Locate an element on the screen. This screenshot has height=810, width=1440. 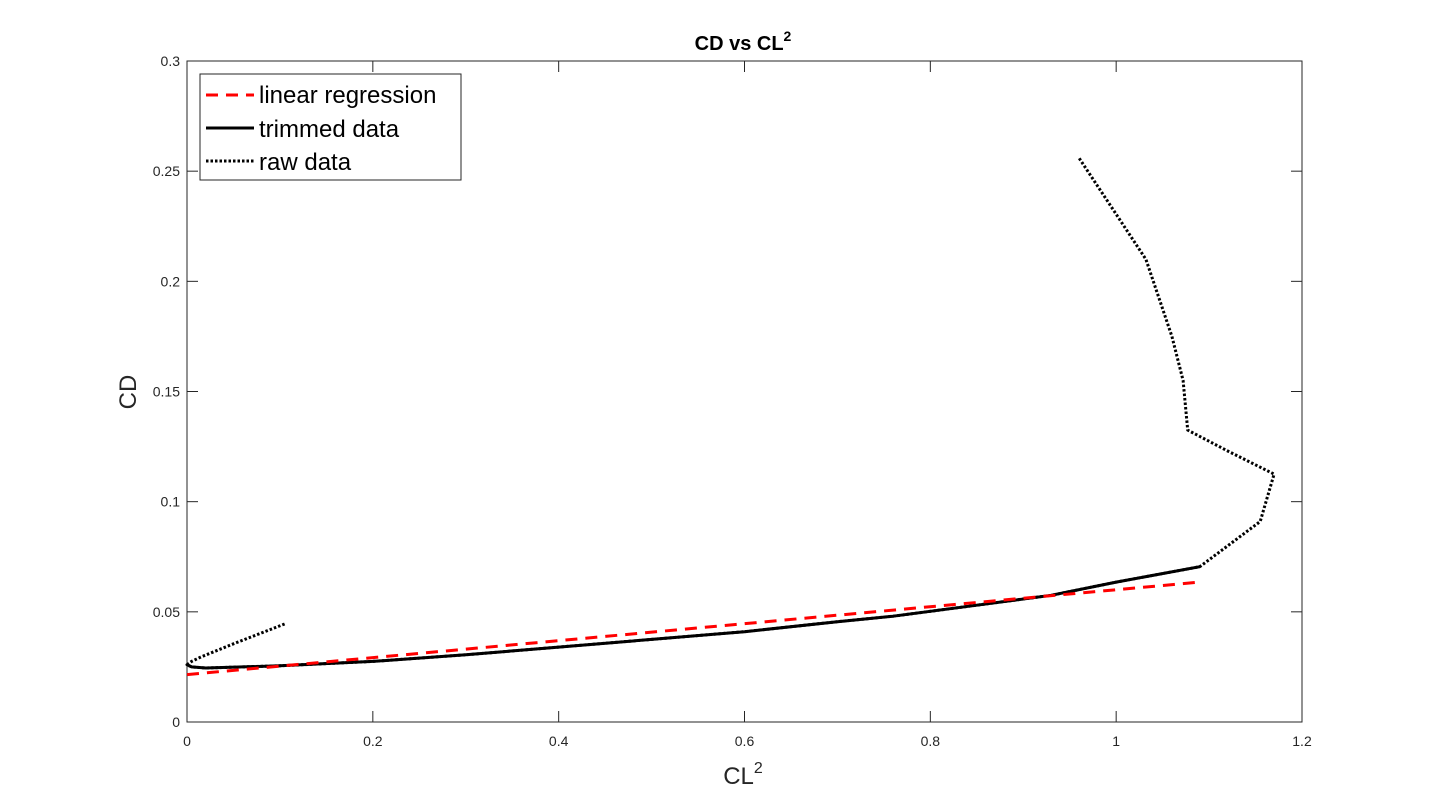
legend-label-raw-data: raw data is located at coordinates (305, 162).